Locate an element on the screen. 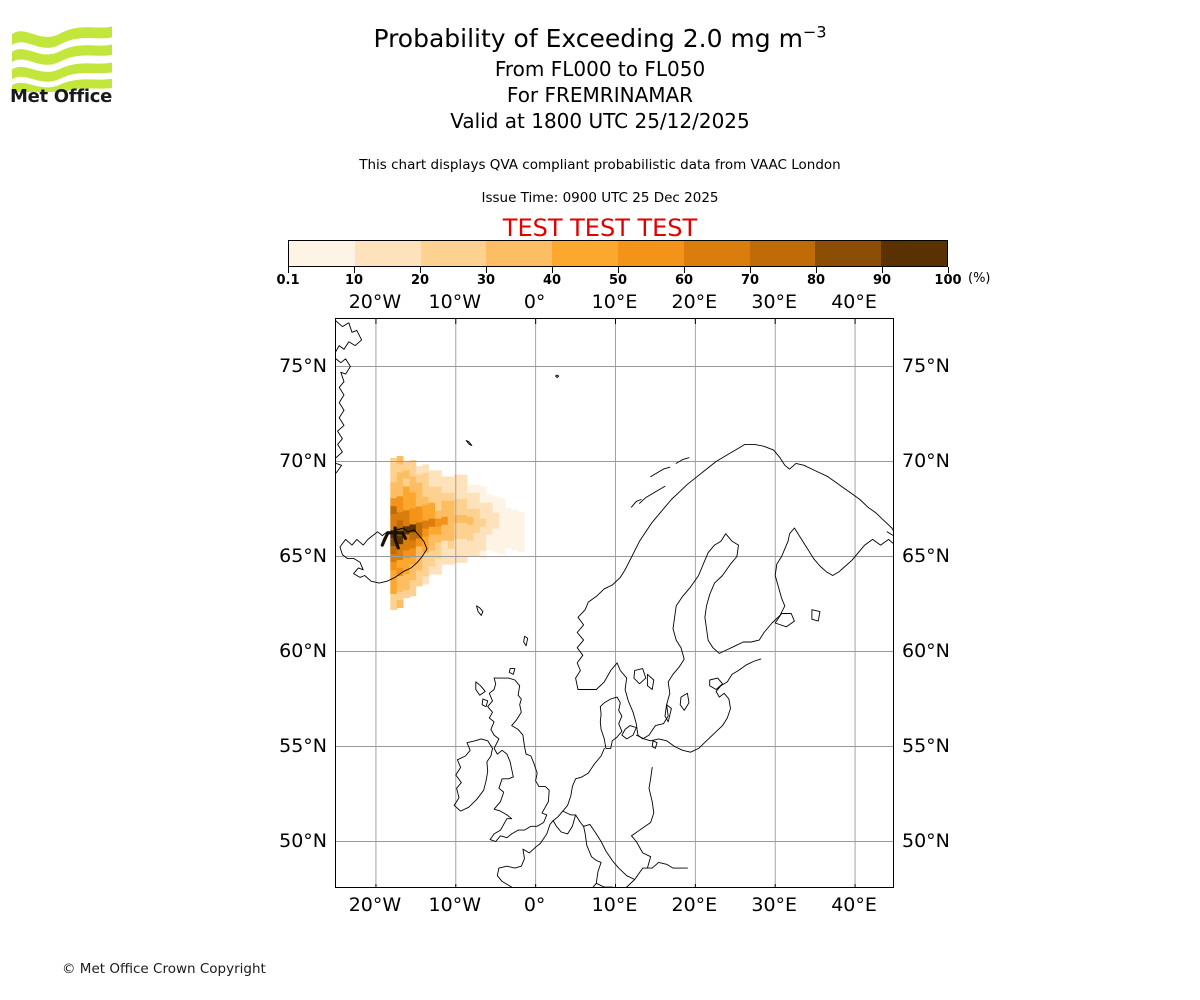 Image resolution: width=1200 pixels, height=1000 pixels. volcano-source-marker is located at coordinates (394, 538).